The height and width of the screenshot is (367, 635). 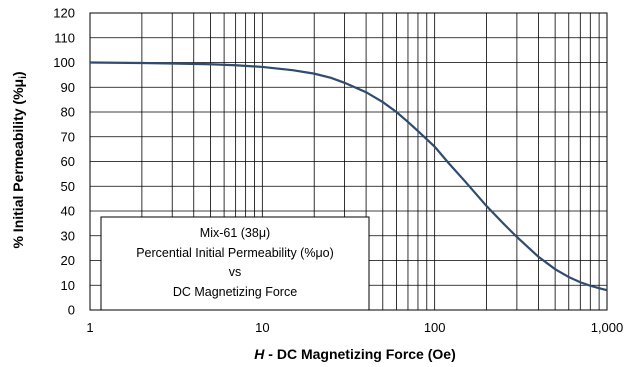 I want to click on y-axis-label-close: ), so click(x=18, y=73).